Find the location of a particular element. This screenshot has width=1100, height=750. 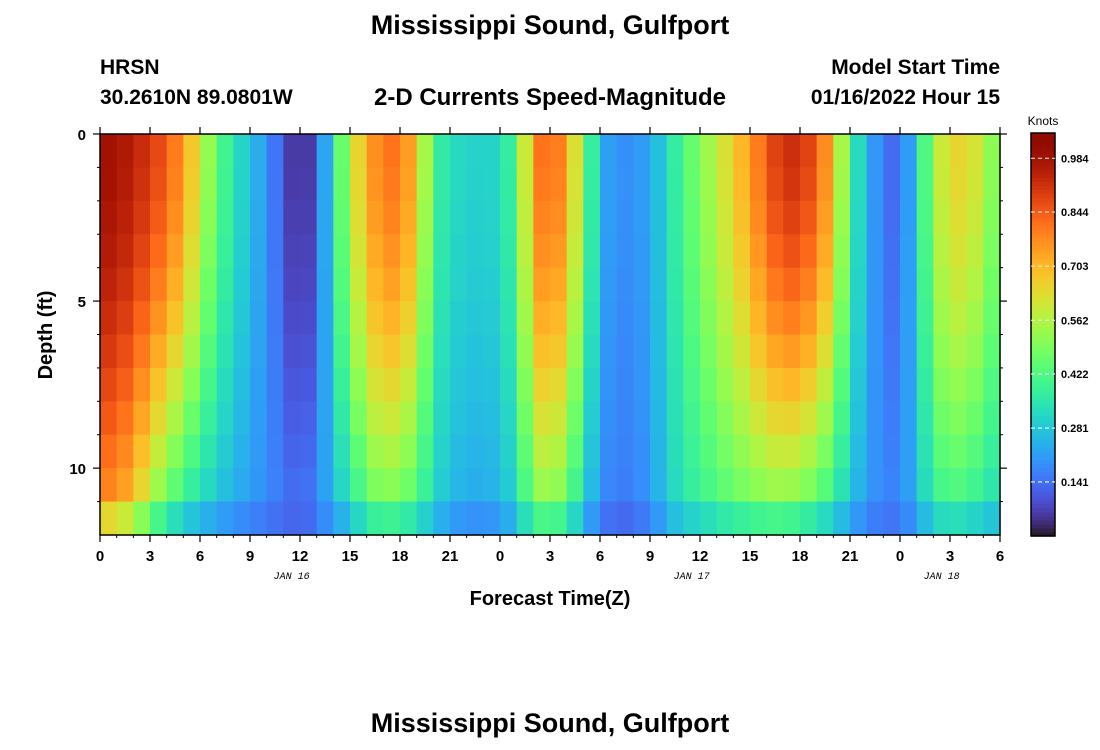

x-tick-label: 18 is located at coordinates (800, 556).